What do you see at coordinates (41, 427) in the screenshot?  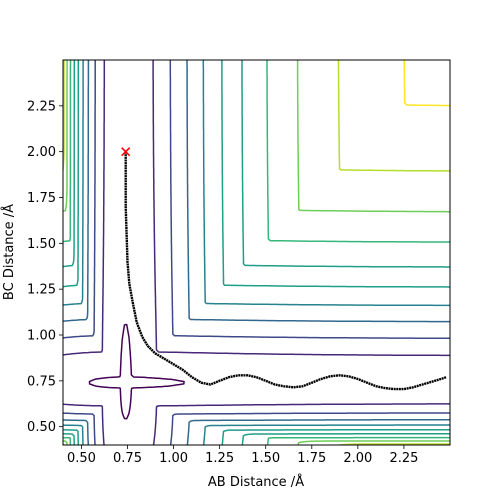 I see `y-tick-label: 0.50` at bounding box center [41, 427].